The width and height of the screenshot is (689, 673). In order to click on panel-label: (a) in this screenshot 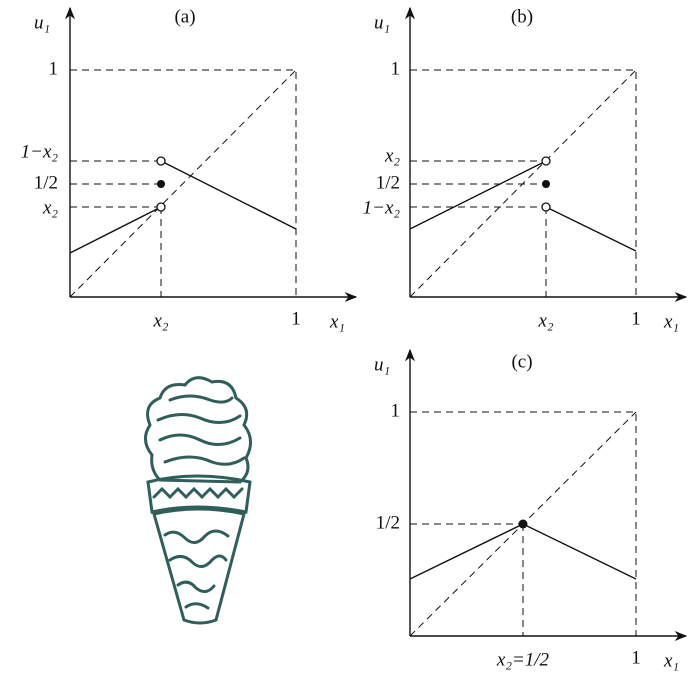, I will do `click(184, 16)`.